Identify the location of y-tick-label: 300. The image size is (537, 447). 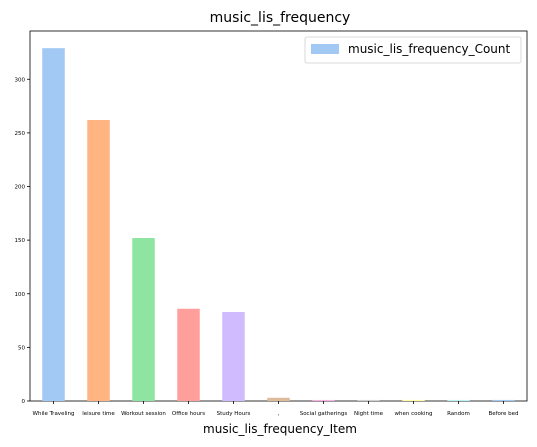
(20, 80).